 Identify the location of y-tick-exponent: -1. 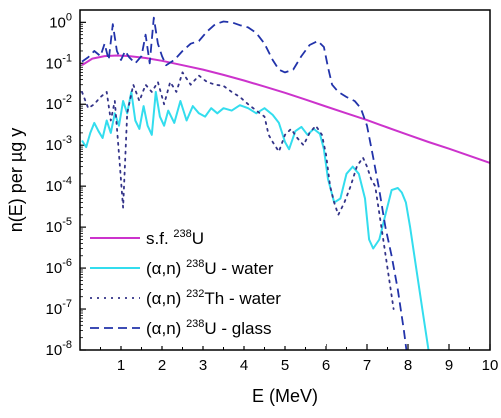
(67, 58).